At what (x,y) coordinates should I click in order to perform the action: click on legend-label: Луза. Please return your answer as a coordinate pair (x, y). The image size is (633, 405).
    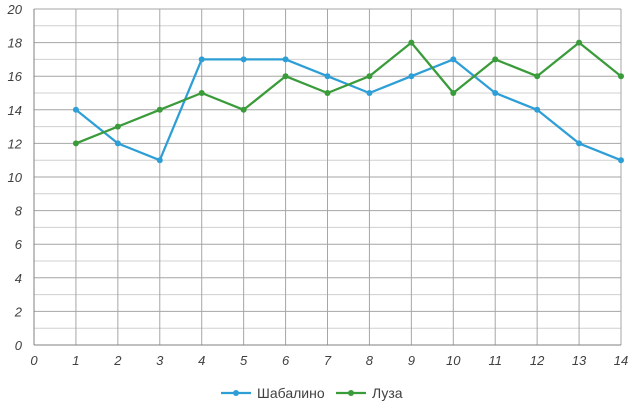
    Looking at the image, I should click on (387, 393).